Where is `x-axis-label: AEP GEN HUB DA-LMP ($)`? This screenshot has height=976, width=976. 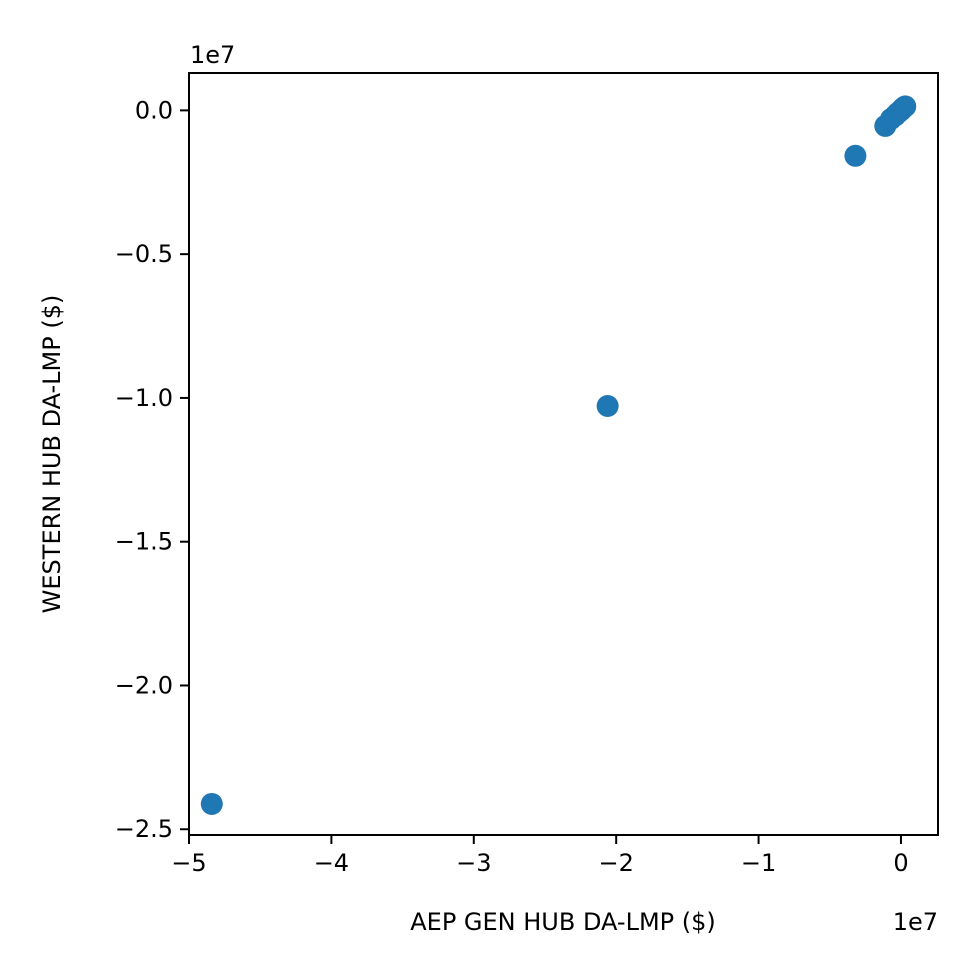
x-axis-label: AEP GEN HUB DA-LMP ($) is located at coordinates (563, 922).